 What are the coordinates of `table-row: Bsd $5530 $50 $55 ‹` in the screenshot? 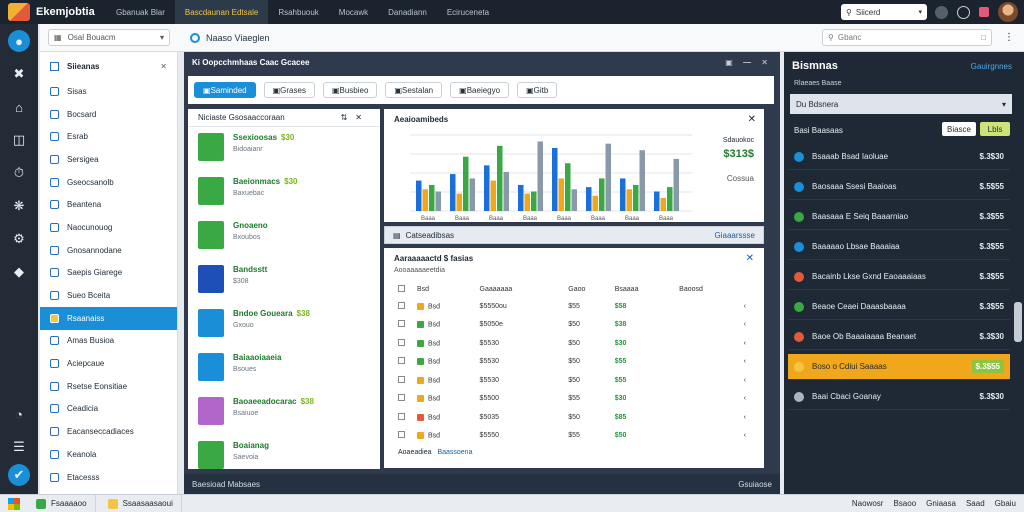 It's located at (574, 362).